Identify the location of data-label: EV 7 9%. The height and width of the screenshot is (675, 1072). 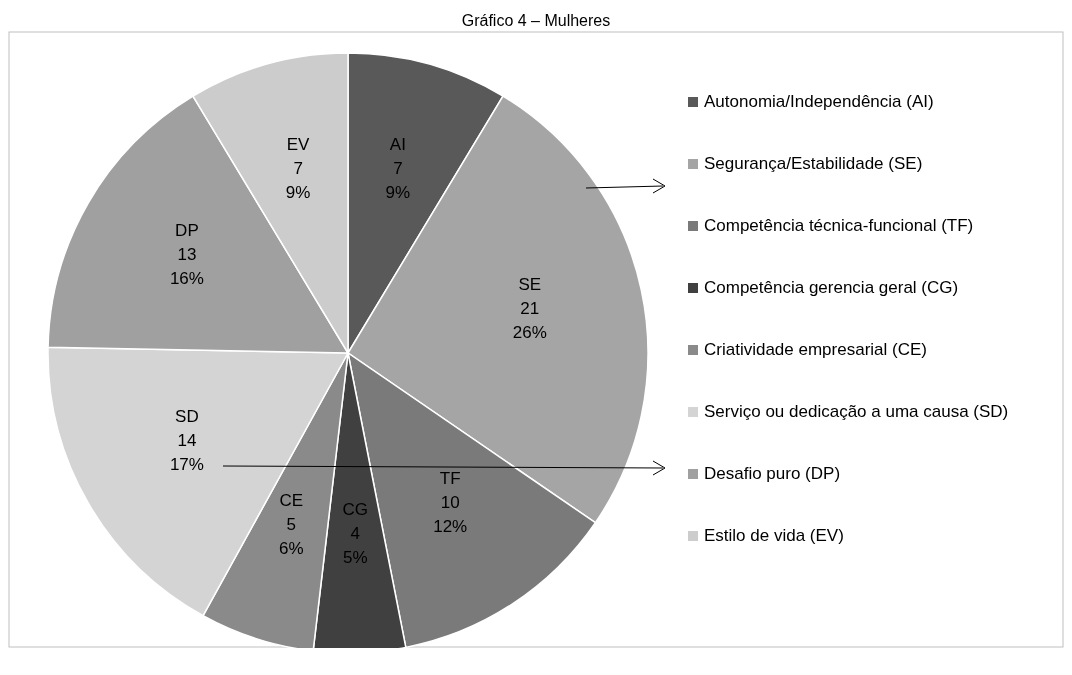
(298, 168).